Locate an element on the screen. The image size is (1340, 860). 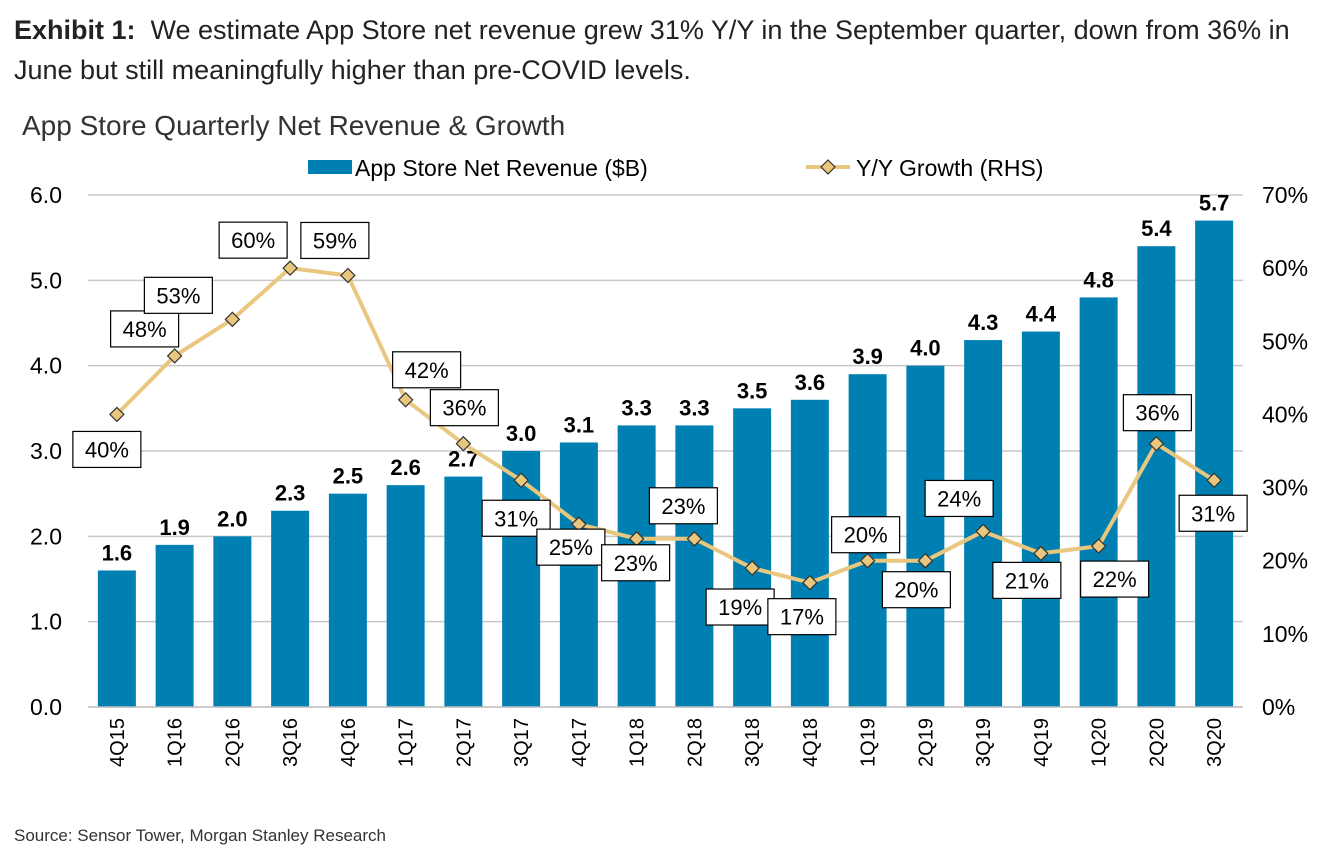
x-tick-label: 1Q20 is located at coordinates (1100, 742).